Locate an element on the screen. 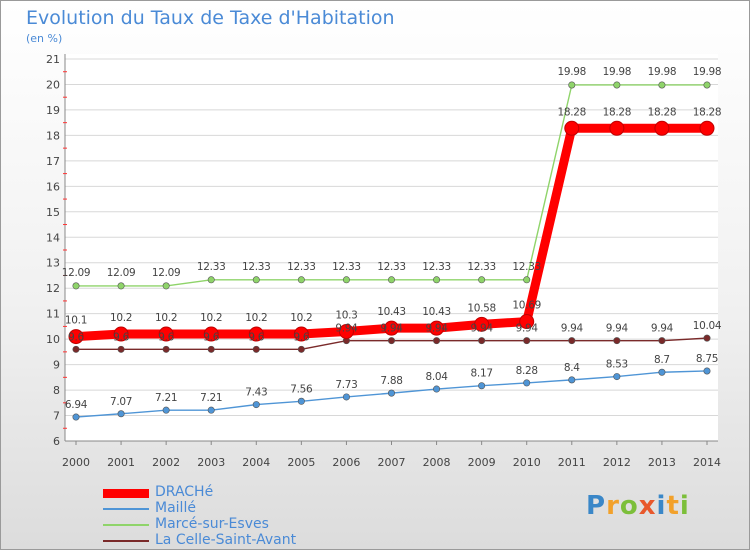 The width and height of the screenshot is (750, 550). y-tick-label-10: 10 is located at coordinates (53, 339).